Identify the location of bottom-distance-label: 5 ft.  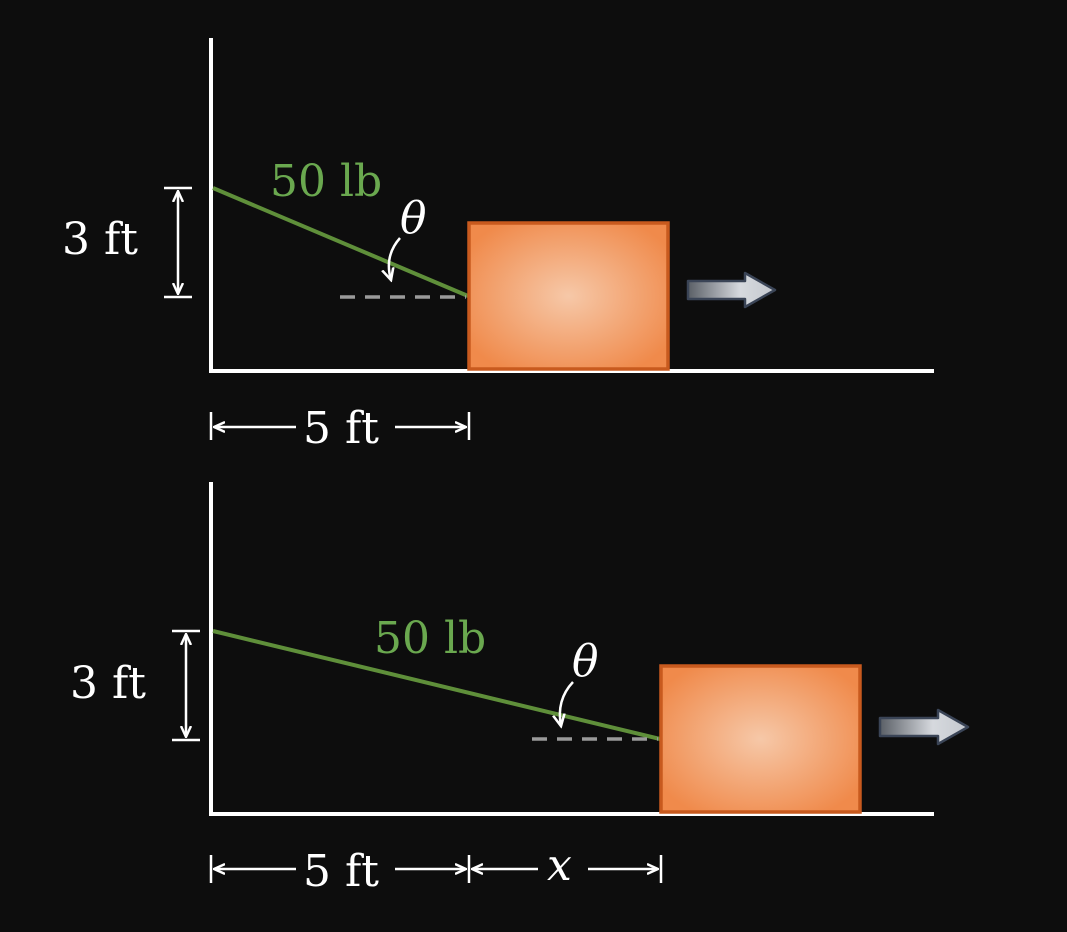
(341, 871).